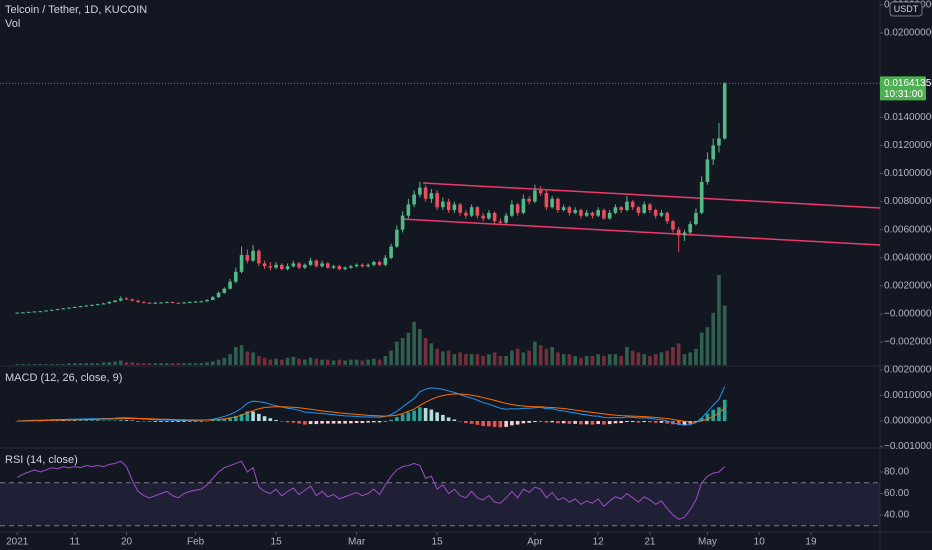 This screenshot has height=550, width=932. What do you see at coordinates (651, 195) in the screenshot?
I see `channel-upper` at bounding box center [651, 195].